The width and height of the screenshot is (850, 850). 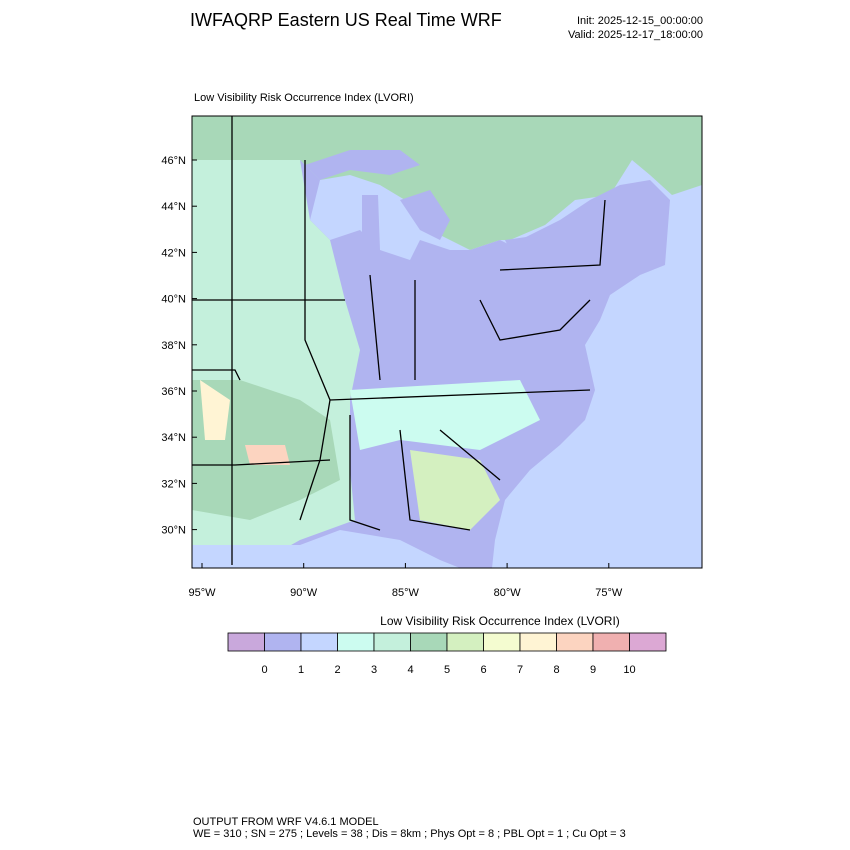 What do you see at coordinates (508, 593) in the screenshot?
I see `lon-label: 80°W` at bounding box center [508, 593].